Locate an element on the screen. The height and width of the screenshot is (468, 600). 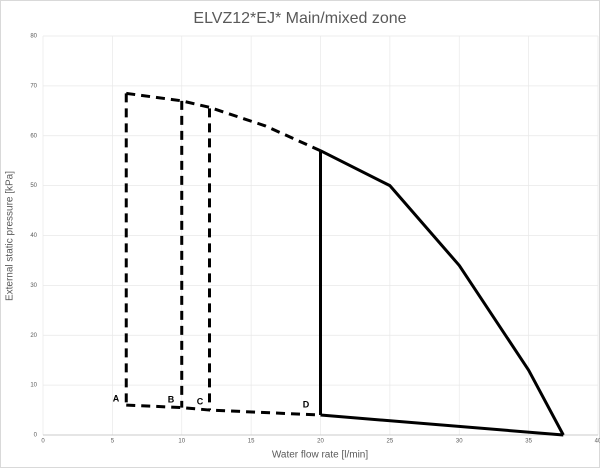
x-tick-label: 15 is located at coordinates (251, 442).